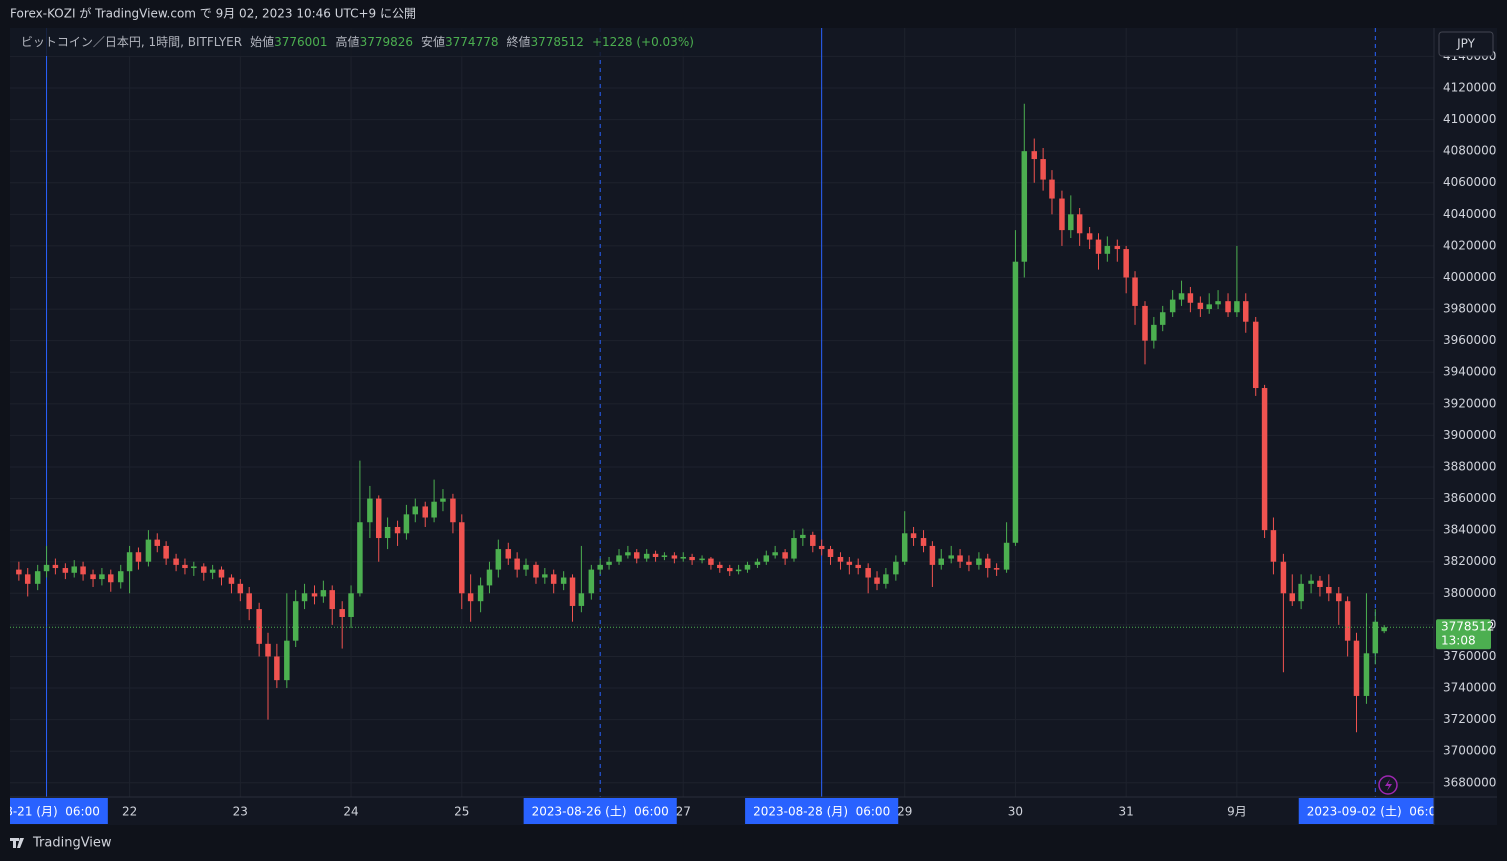 This screenshot has height=861, width=1507. What do you see at coordinates (822, 811) in the screenshot?
I see `time-marker-box` at bounding box center [822, 811].